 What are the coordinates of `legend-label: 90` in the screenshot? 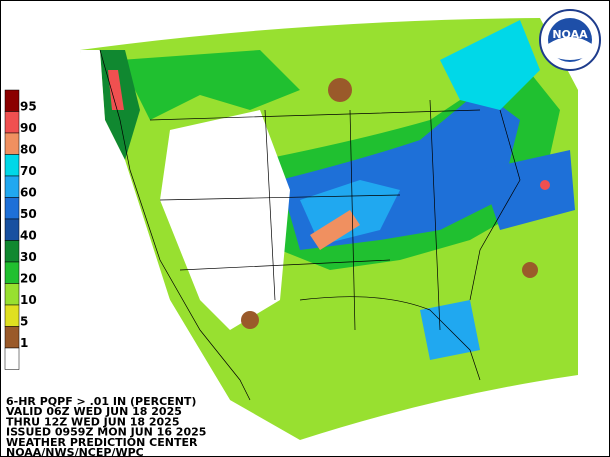 It's located at (28, 128).